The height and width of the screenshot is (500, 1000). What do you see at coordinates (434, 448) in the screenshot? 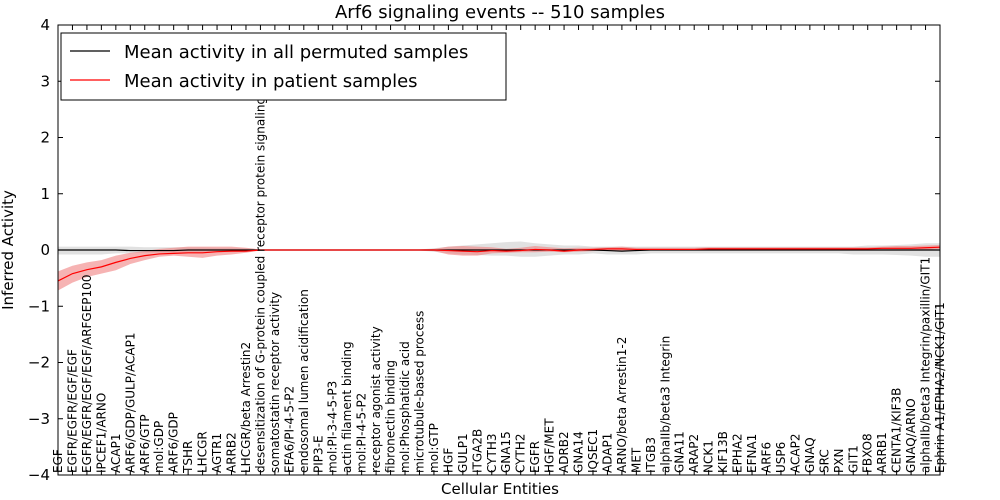
I see `x-tick-label: mol:GTP` at bounding box center [434, 448].